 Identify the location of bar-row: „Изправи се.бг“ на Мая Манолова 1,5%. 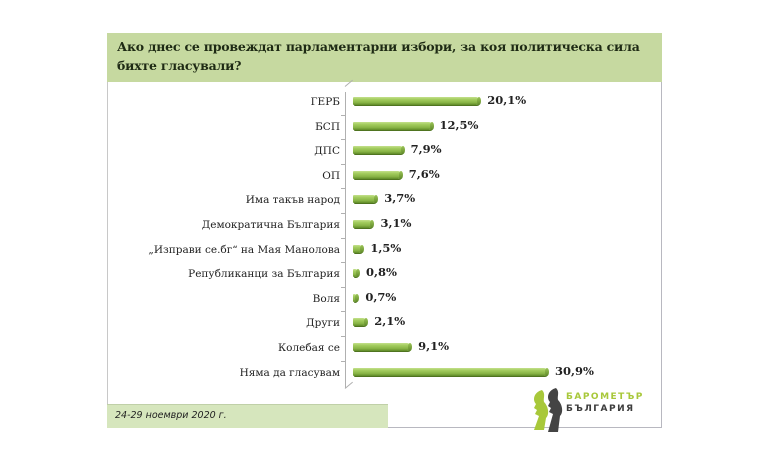
(385, 251).